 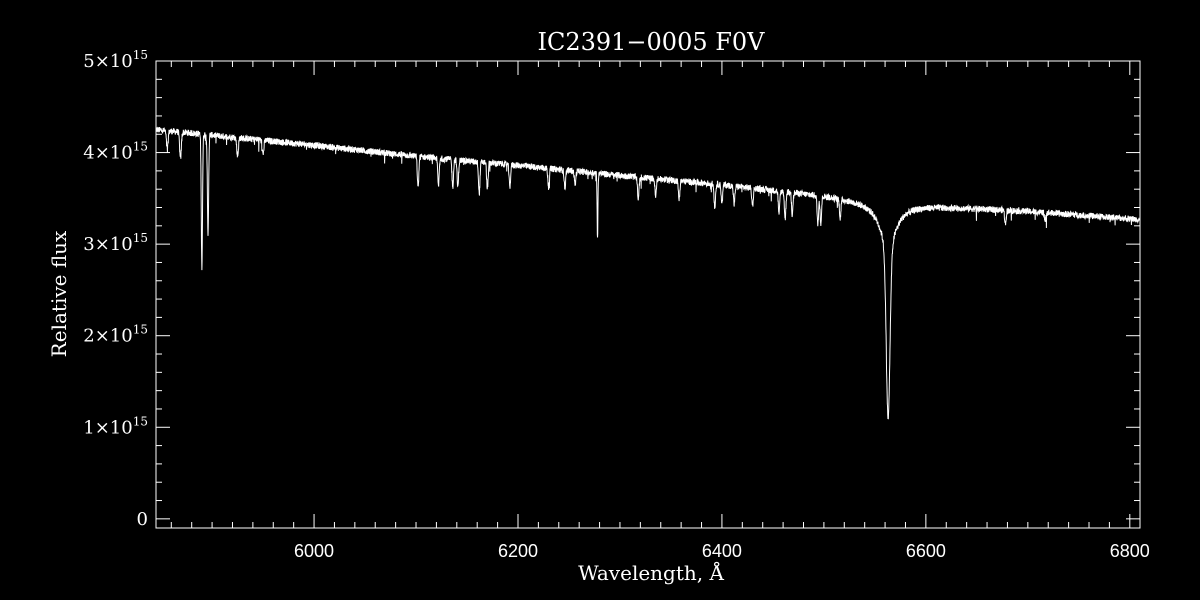 What do you see at coordinates (115, 426) in the screenshot?
I see `y-tick-label: 1×10¹⁵` at bounding box center [115, 426].